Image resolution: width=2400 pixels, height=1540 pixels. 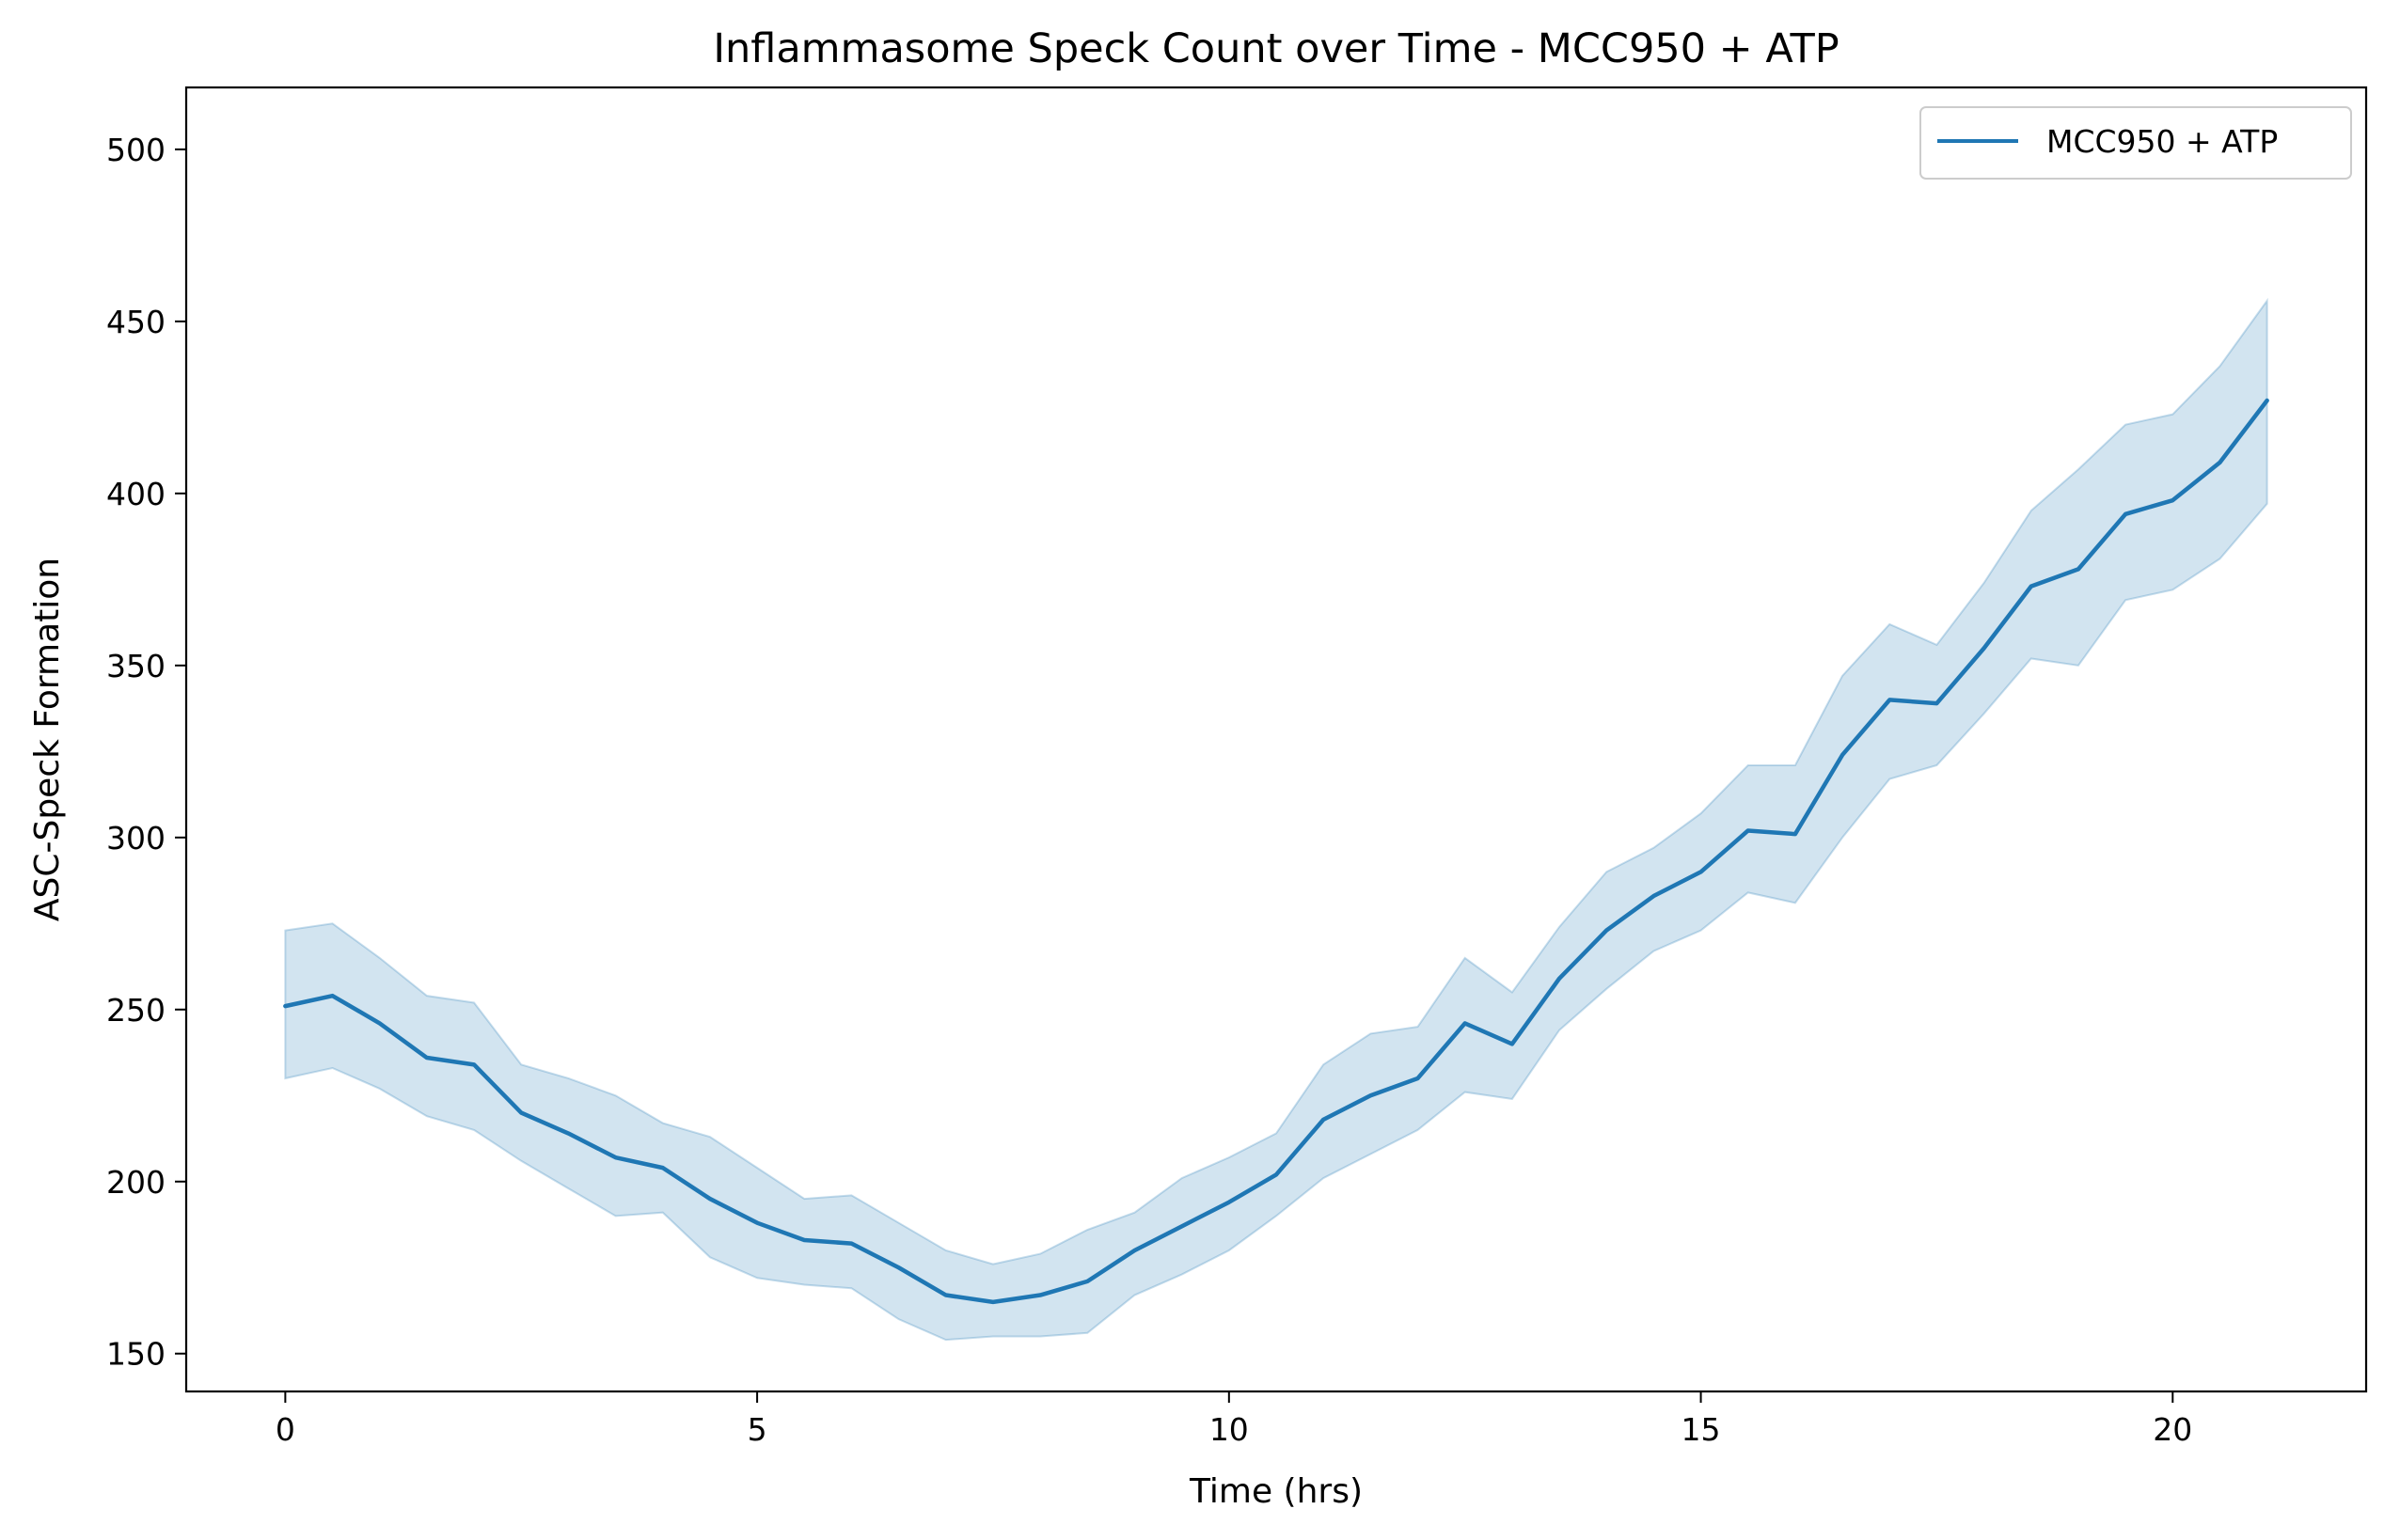 I want to click on x-axis-title: Time (hrs), so click(x=1276, y=1491).